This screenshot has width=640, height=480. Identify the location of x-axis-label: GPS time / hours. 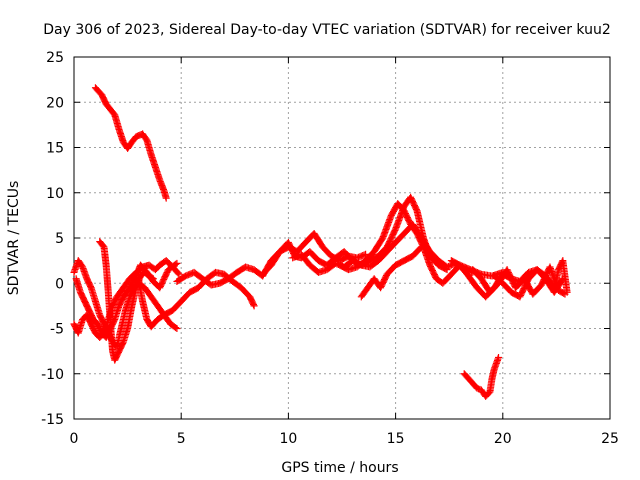
(339, 468).